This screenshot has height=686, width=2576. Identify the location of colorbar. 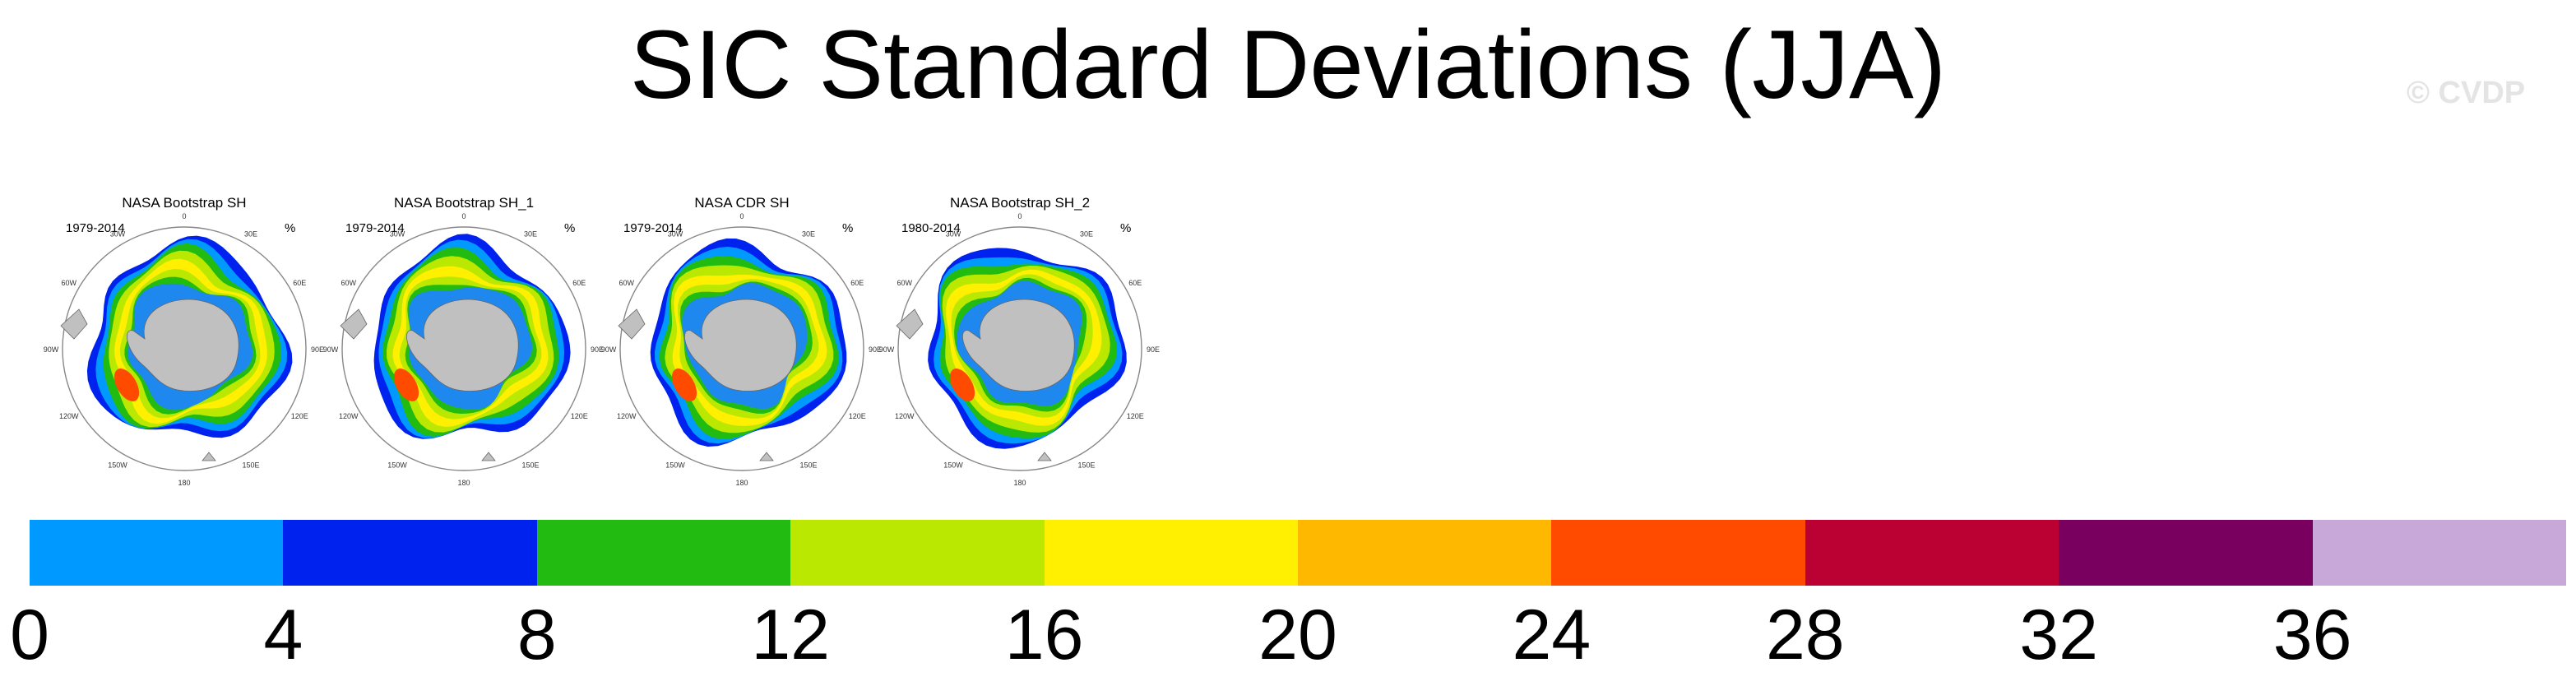
(1299, 553).